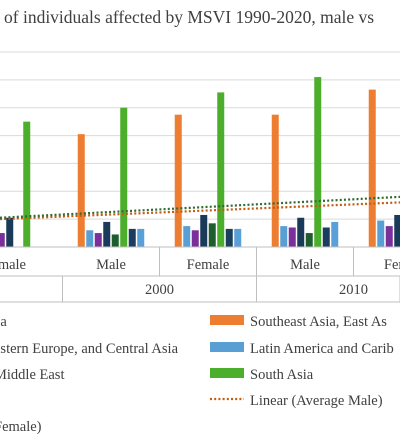 Image resolution: width=400 pixels, height=440 pixels. Describe the element at coordinates (200, 274) in the screenshot. I see `x-axis: male Male Female 2000 Male Femal 2010` at that location.